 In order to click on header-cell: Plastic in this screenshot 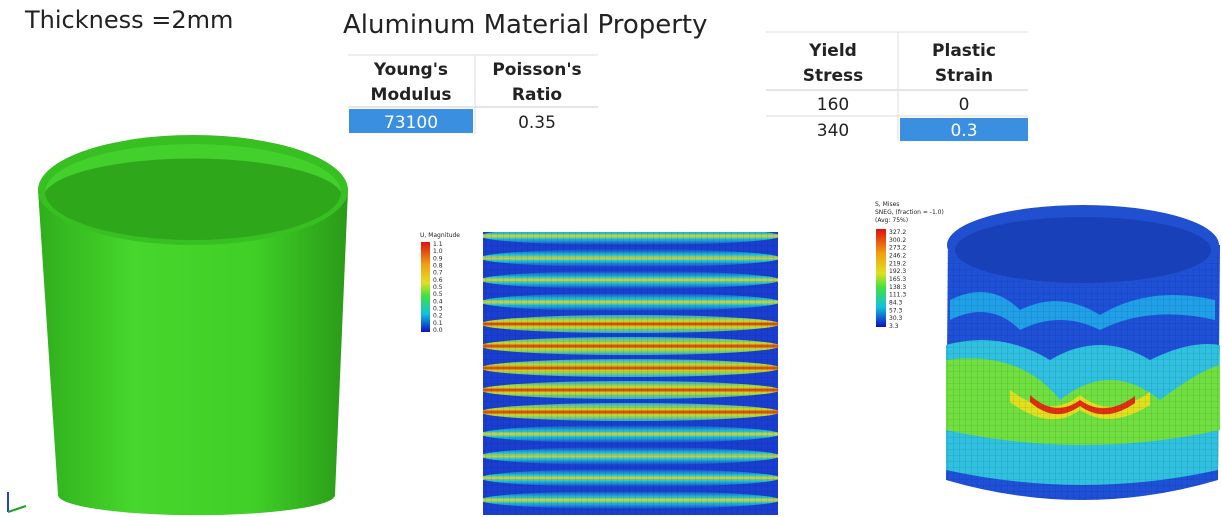, I will do `click(964, 51)`.